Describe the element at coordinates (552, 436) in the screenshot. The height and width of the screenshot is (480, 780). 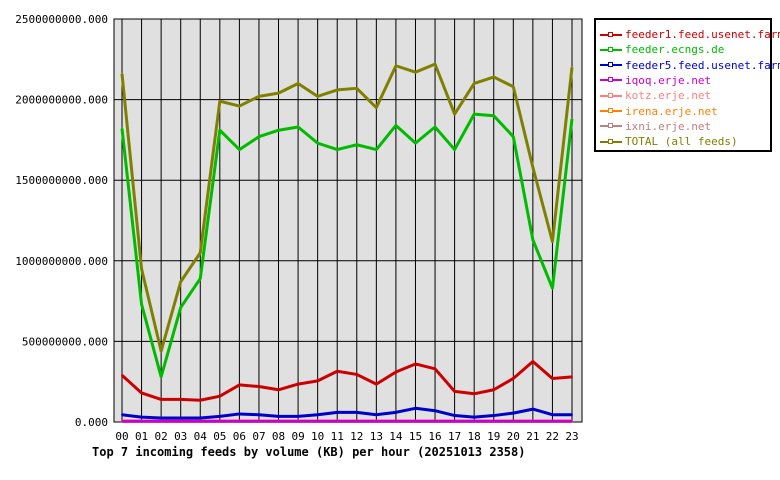
I see `x-tick-label: 22` at that location.